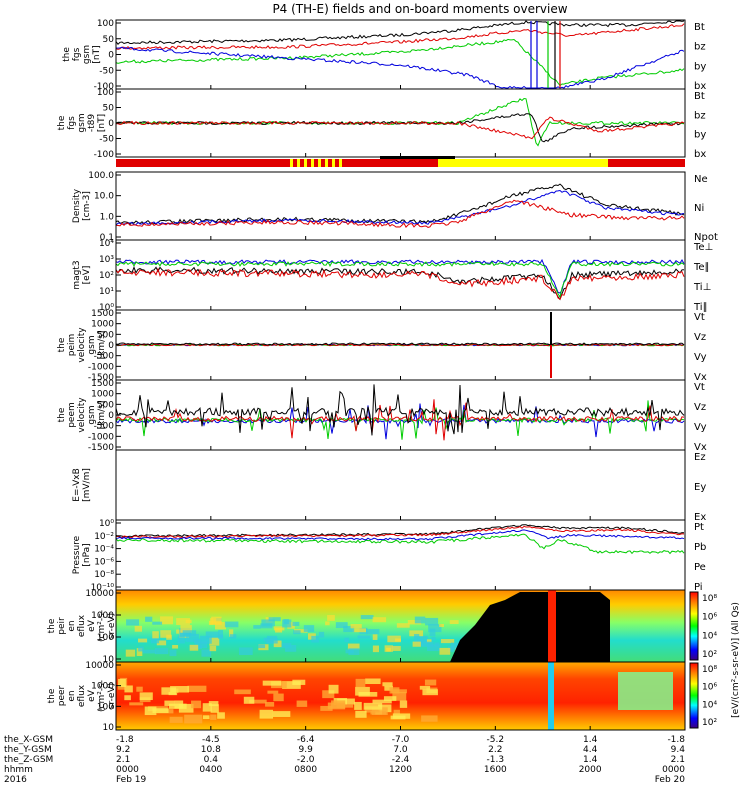 The image size is (750, 800). Describe the element at coordinates (699, 527) in the screenshot. I see `legend-Pt: Pt` at that location.